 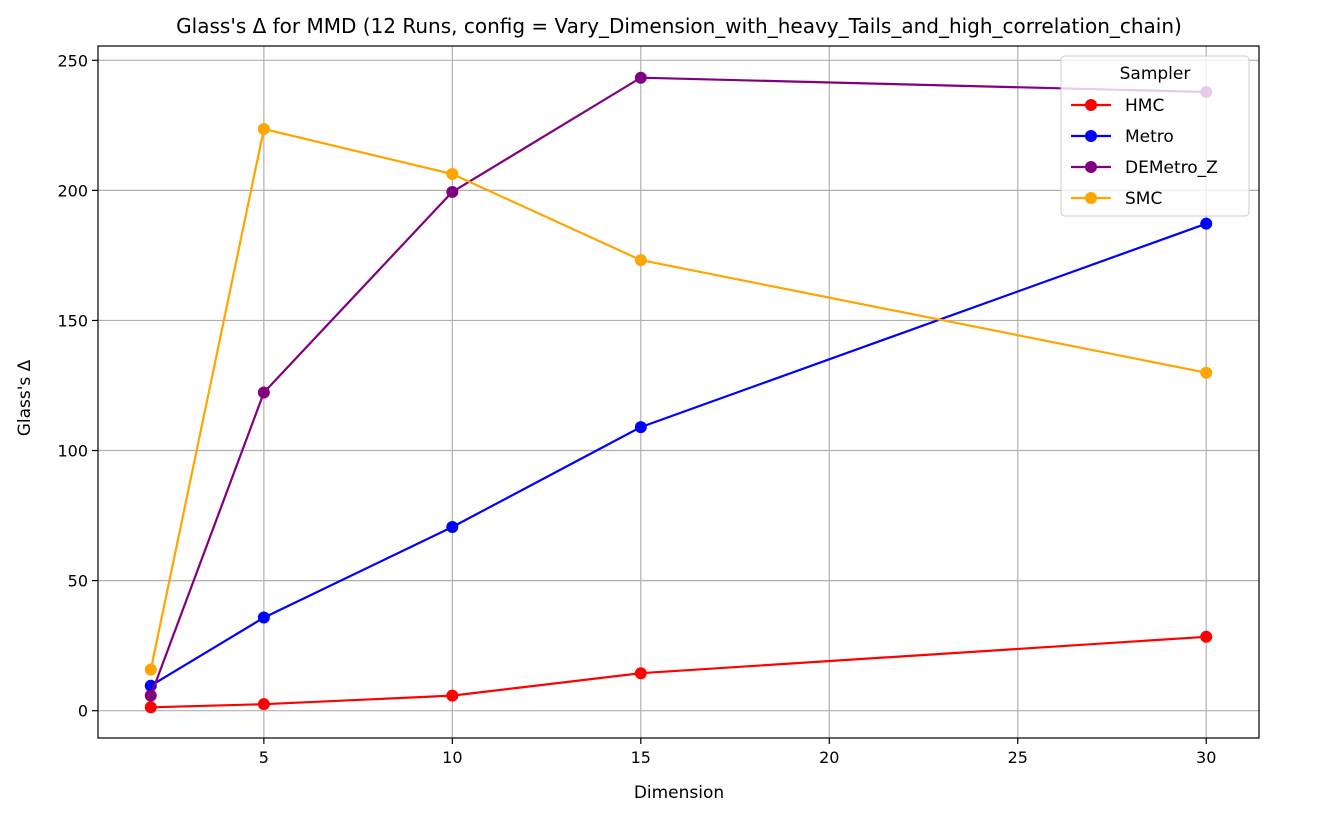 What do you see at coordinates (1155, 74) in the screenshot?
I see `legend-title: Sampler` at bounding box center [1155, 74].